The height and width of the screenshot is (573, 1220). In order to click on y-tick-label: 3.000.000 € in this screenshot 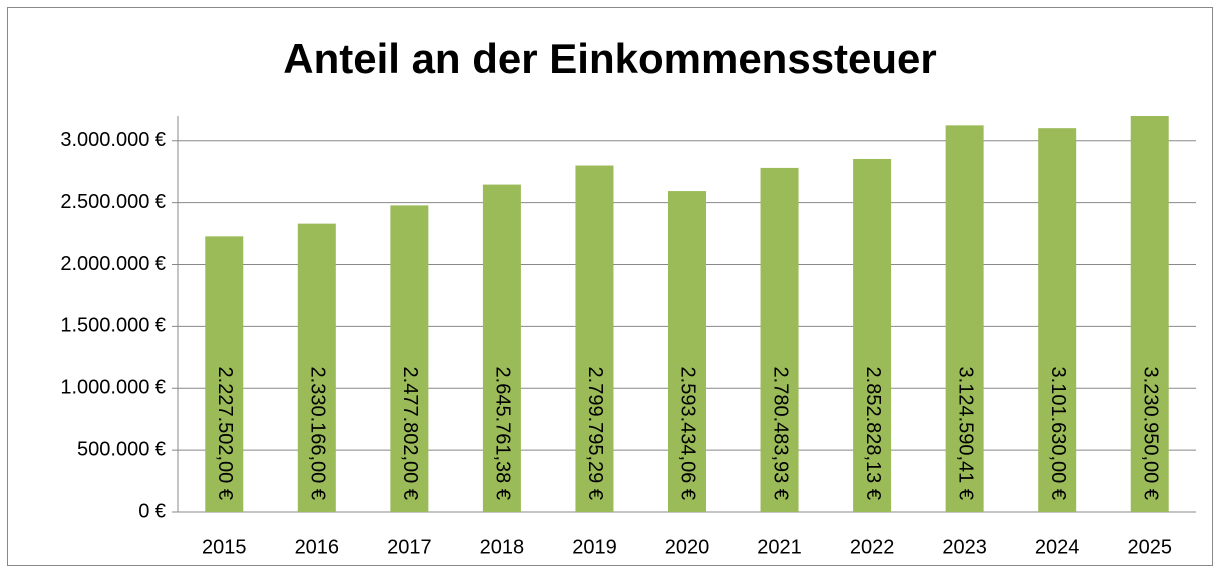, I will do `click(113, 140)`.